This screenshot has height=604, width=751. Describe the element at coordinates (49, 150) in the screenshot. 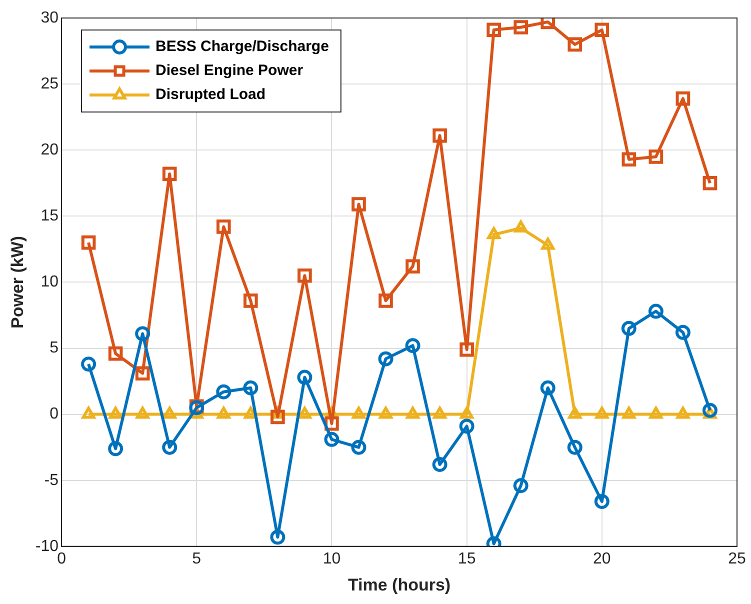

I see `y-tick-label: 20` at that location.